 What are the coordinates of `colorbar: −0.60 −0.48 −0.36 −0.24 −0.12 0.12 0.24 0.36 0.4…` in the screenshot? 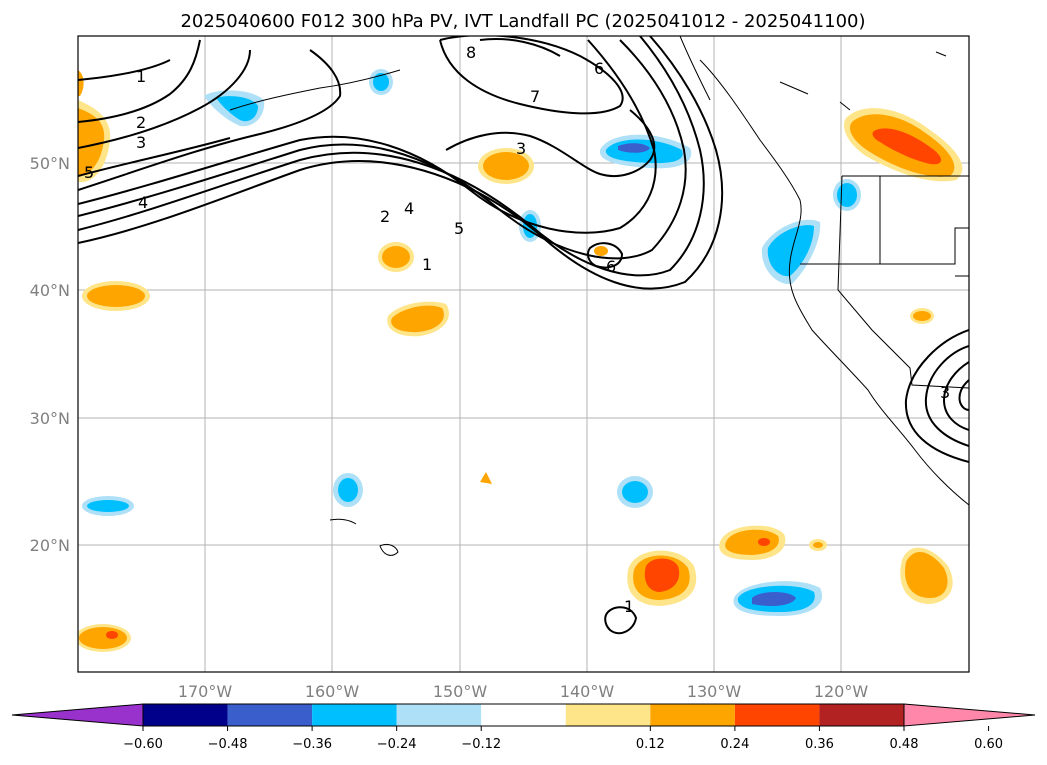 It's located at (523, 727).